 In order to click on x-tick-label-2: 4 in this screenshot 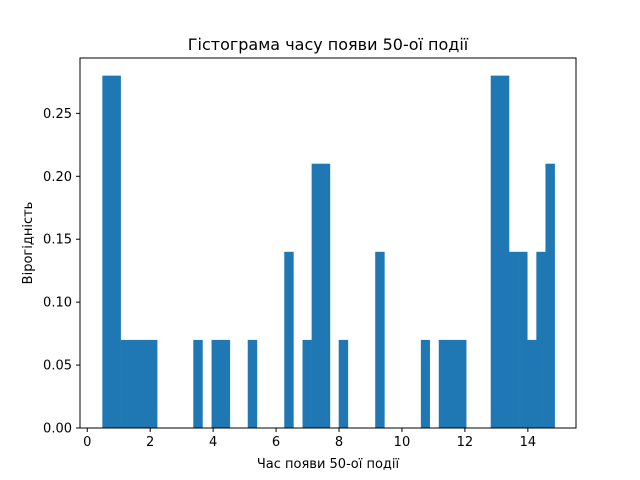, I will do `click(213, 442)`.